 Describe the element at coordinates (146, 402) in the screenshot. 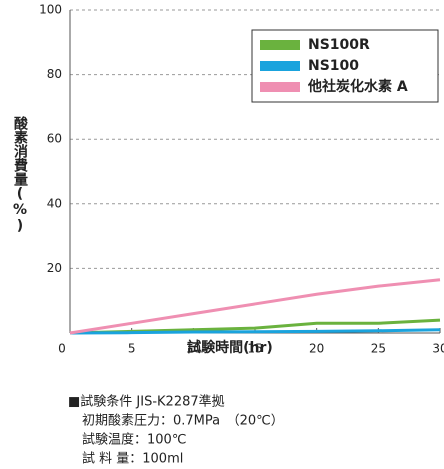

I see `note: ■試験条件 JIS-K2287準拠` at that location.